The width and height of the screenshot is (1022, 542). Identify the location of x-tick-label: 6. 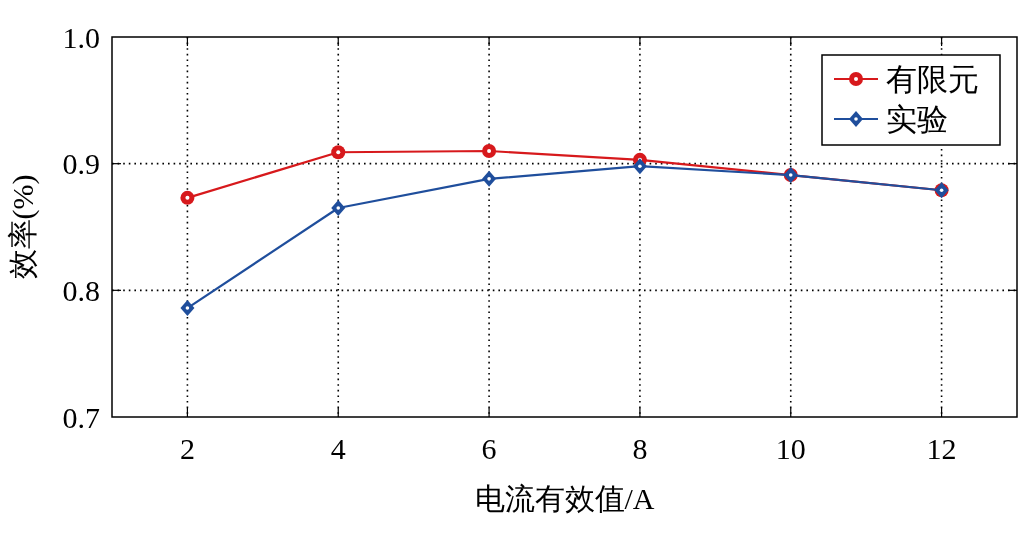
(489, 448).